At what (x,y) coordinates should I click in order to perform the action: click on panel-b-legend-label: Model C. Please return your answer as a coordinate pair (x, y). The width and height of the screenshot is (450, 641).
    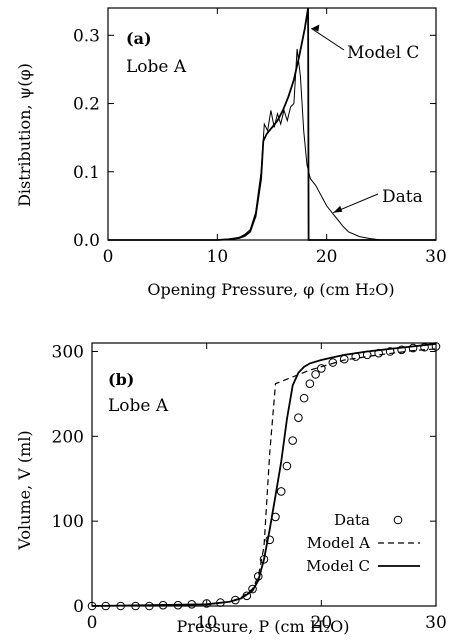
    Looking at the image, I should click on (338, 566).